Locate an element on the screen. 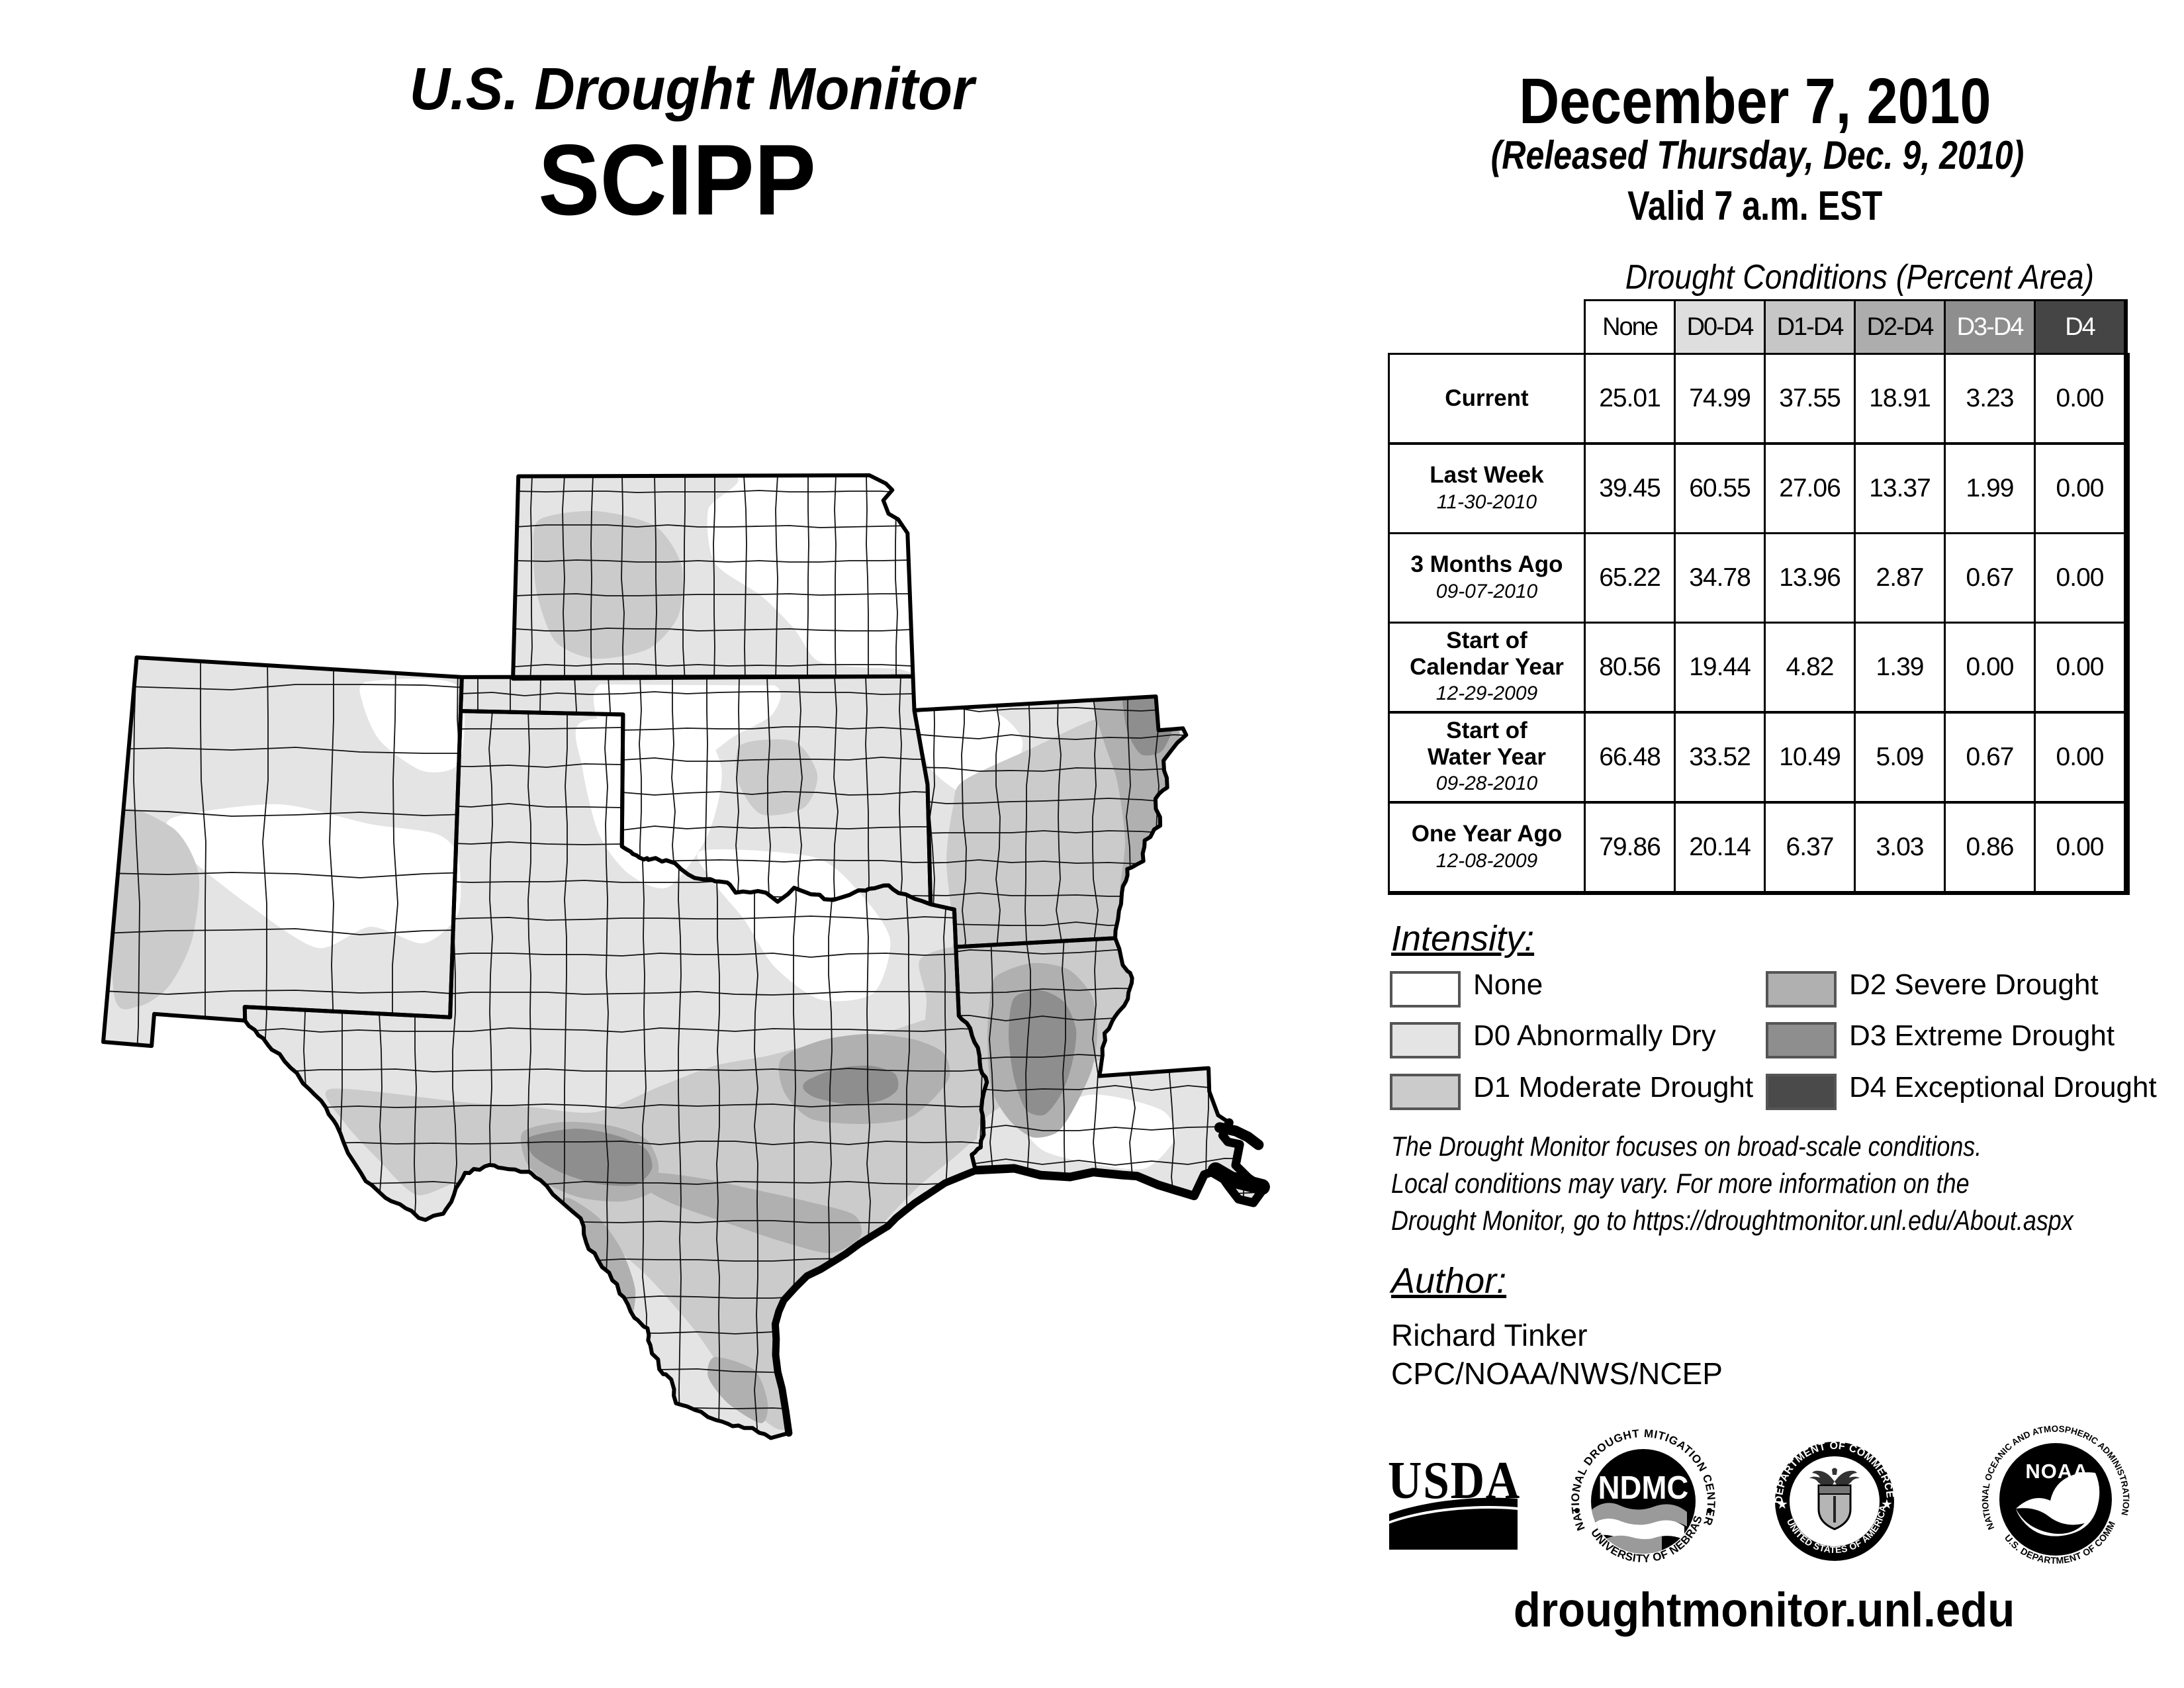 The image size is (2184, 1688). svg-text: NOAA is located at coordinates (2056, 1471).